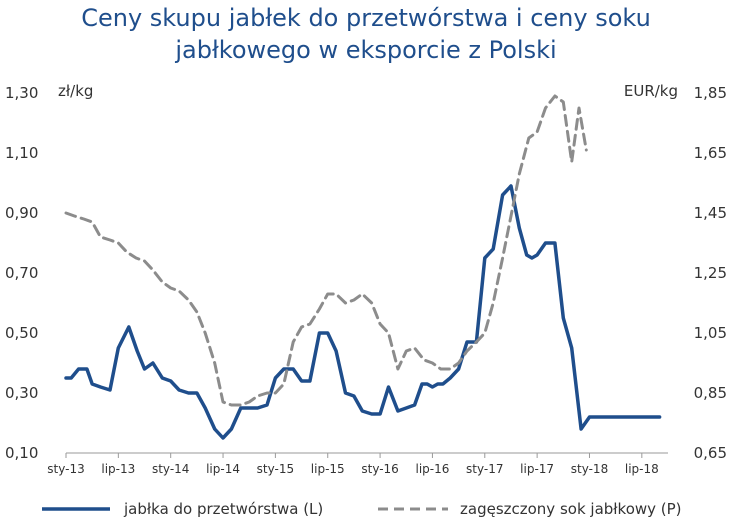 The height and width of the screenshot is (522, 732). Describe the element at coordinates (710, 213) in the screenshot. I see `y-right-tick-label: 1,45` at that location.